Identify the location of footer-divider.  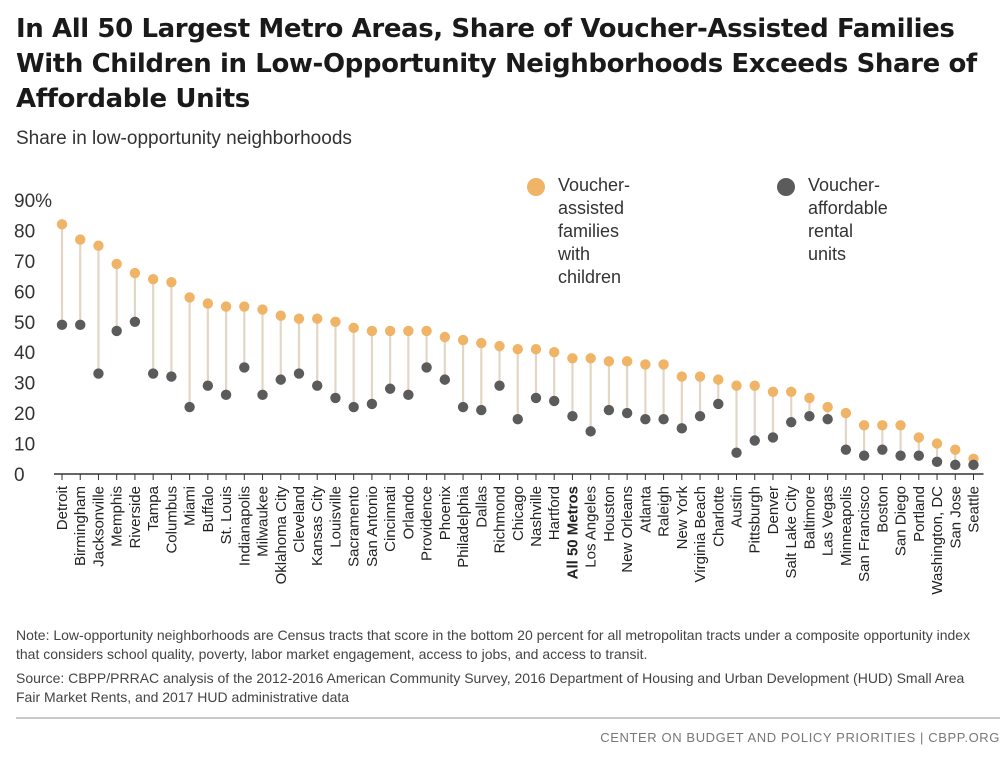
(508, 718).